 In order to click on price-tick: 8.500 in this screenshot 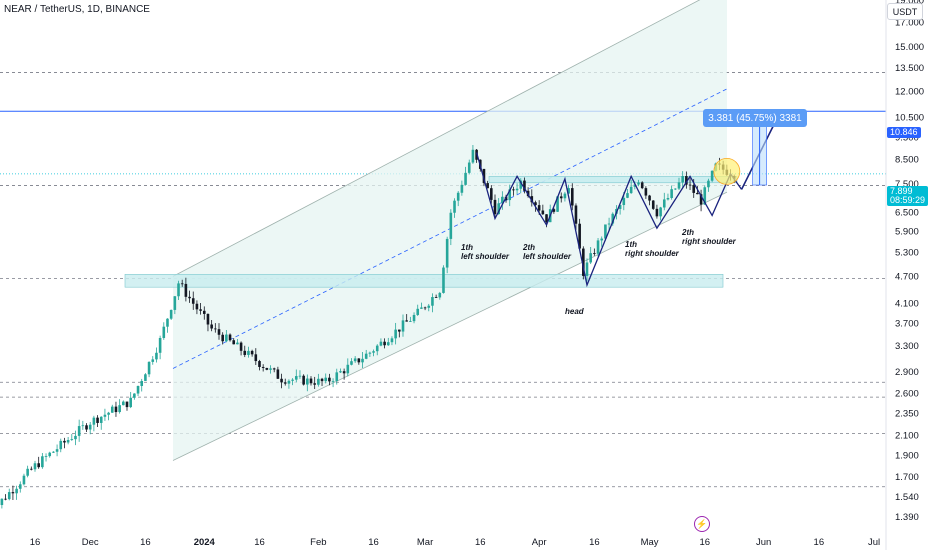, I will do `click(907, 159)`.